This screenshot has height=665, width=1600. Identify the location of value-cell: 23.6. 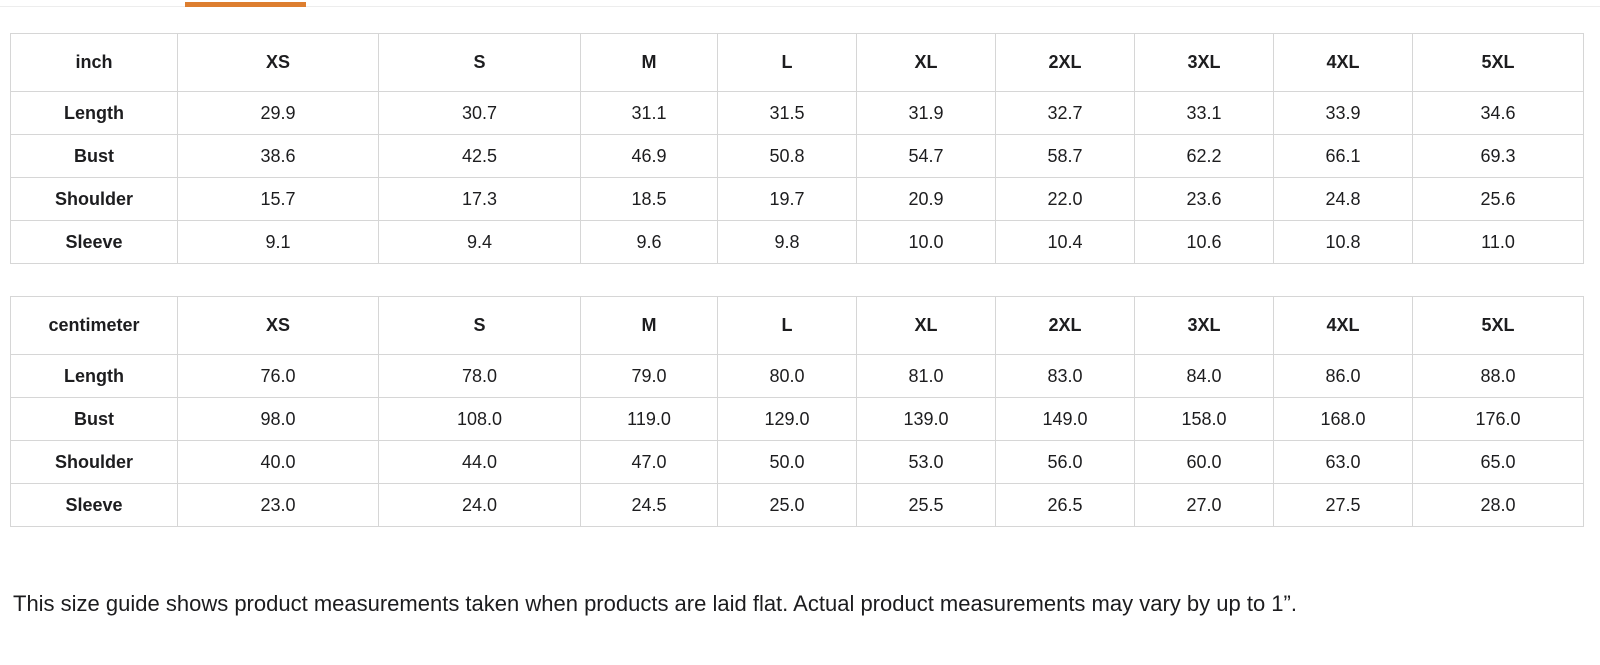
(1204, 199).